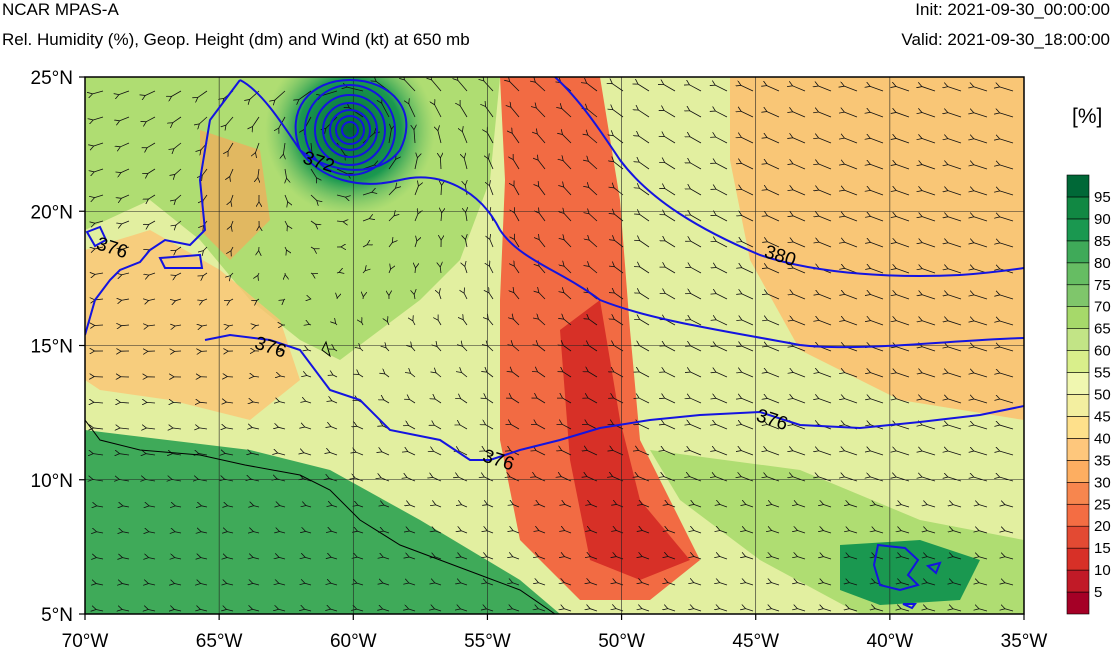  Describe the element at coordinates (1102, 395) in the screenshot. I see `colorbar-label: 50` at that location.